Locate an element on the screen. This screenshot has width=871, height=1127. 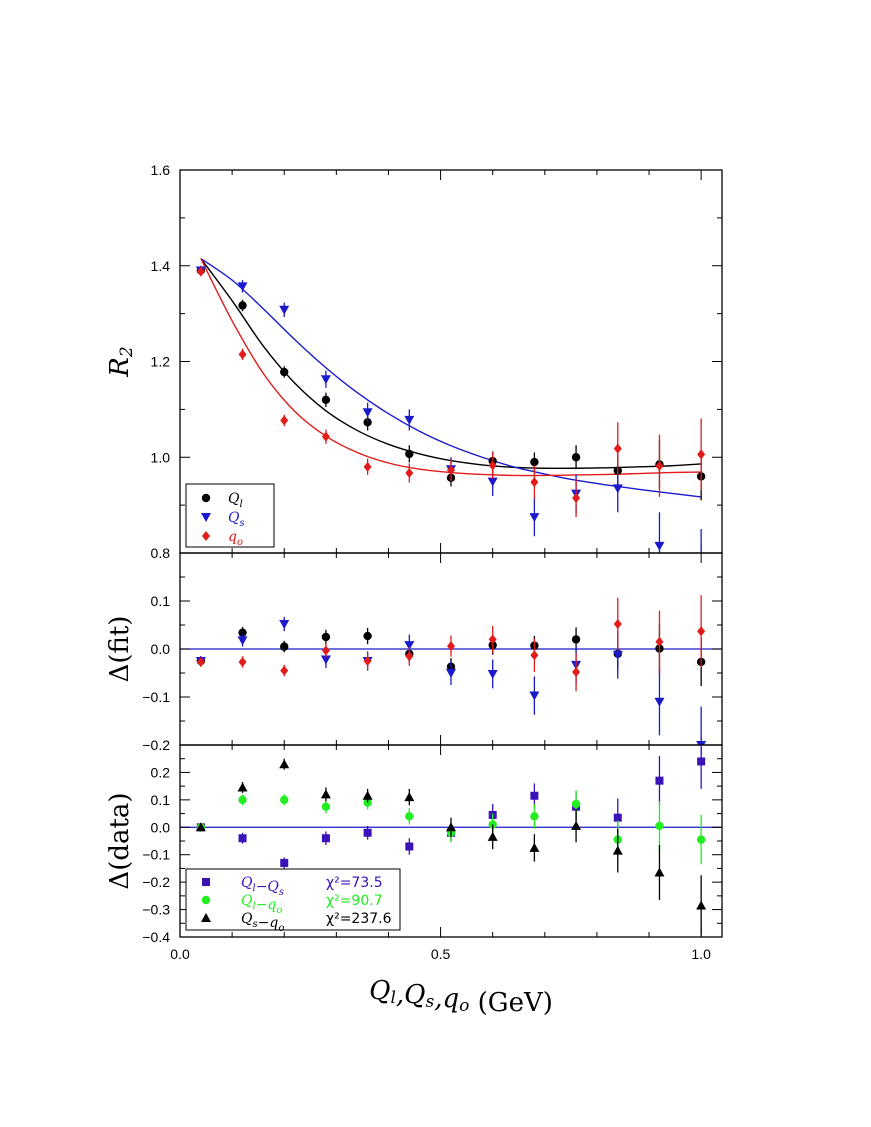
y-tick-label: 1.4 is located at coordinates (161, 266).